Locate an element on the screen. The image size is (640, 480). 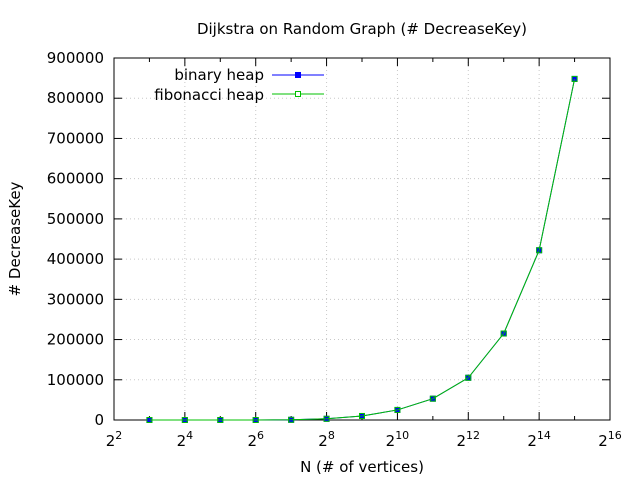
y-tick-label: 900000 is located at coordinates (75, 58).